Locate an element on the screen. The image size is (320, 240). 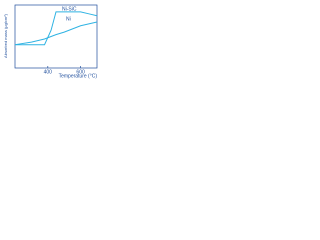
plot-frame is located at coordinates (56, 36).